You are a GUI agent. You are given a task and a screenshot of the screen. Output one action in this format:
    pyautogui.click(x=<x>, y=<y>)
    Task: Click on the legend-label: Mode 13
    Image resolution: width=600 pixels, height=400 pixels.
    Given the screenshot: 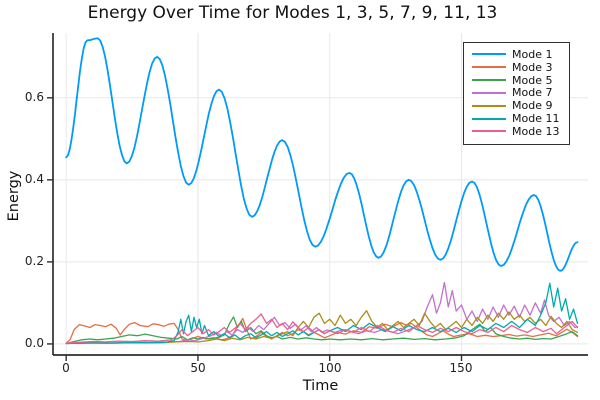 What is the action you would take?
    pyautogui.click(x=536, y=131)
    